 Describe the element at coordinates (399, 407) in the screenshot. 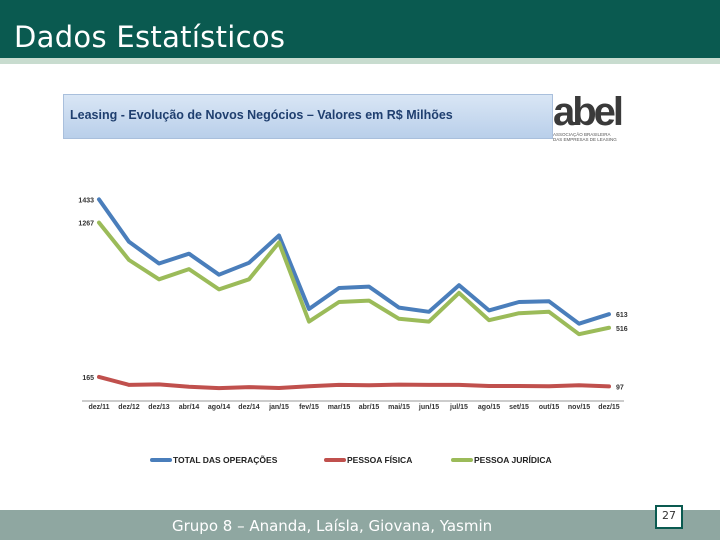

I see `x-tick-label: mai/15` at that location.